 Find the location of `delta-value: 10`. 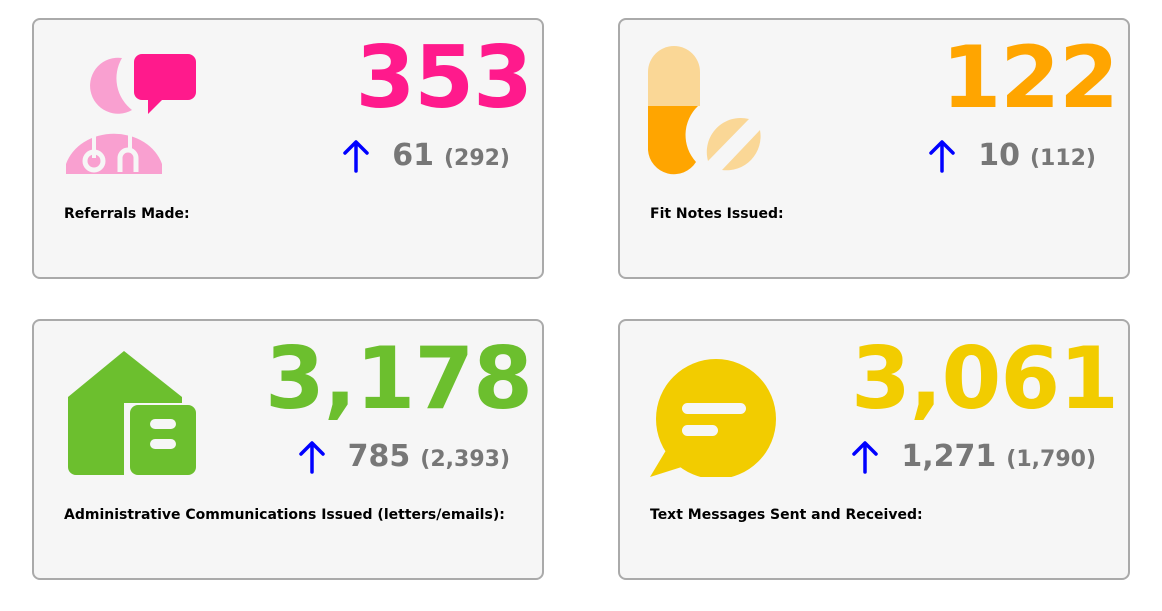

delta-value: 10 is located at coordinates (999, 155).